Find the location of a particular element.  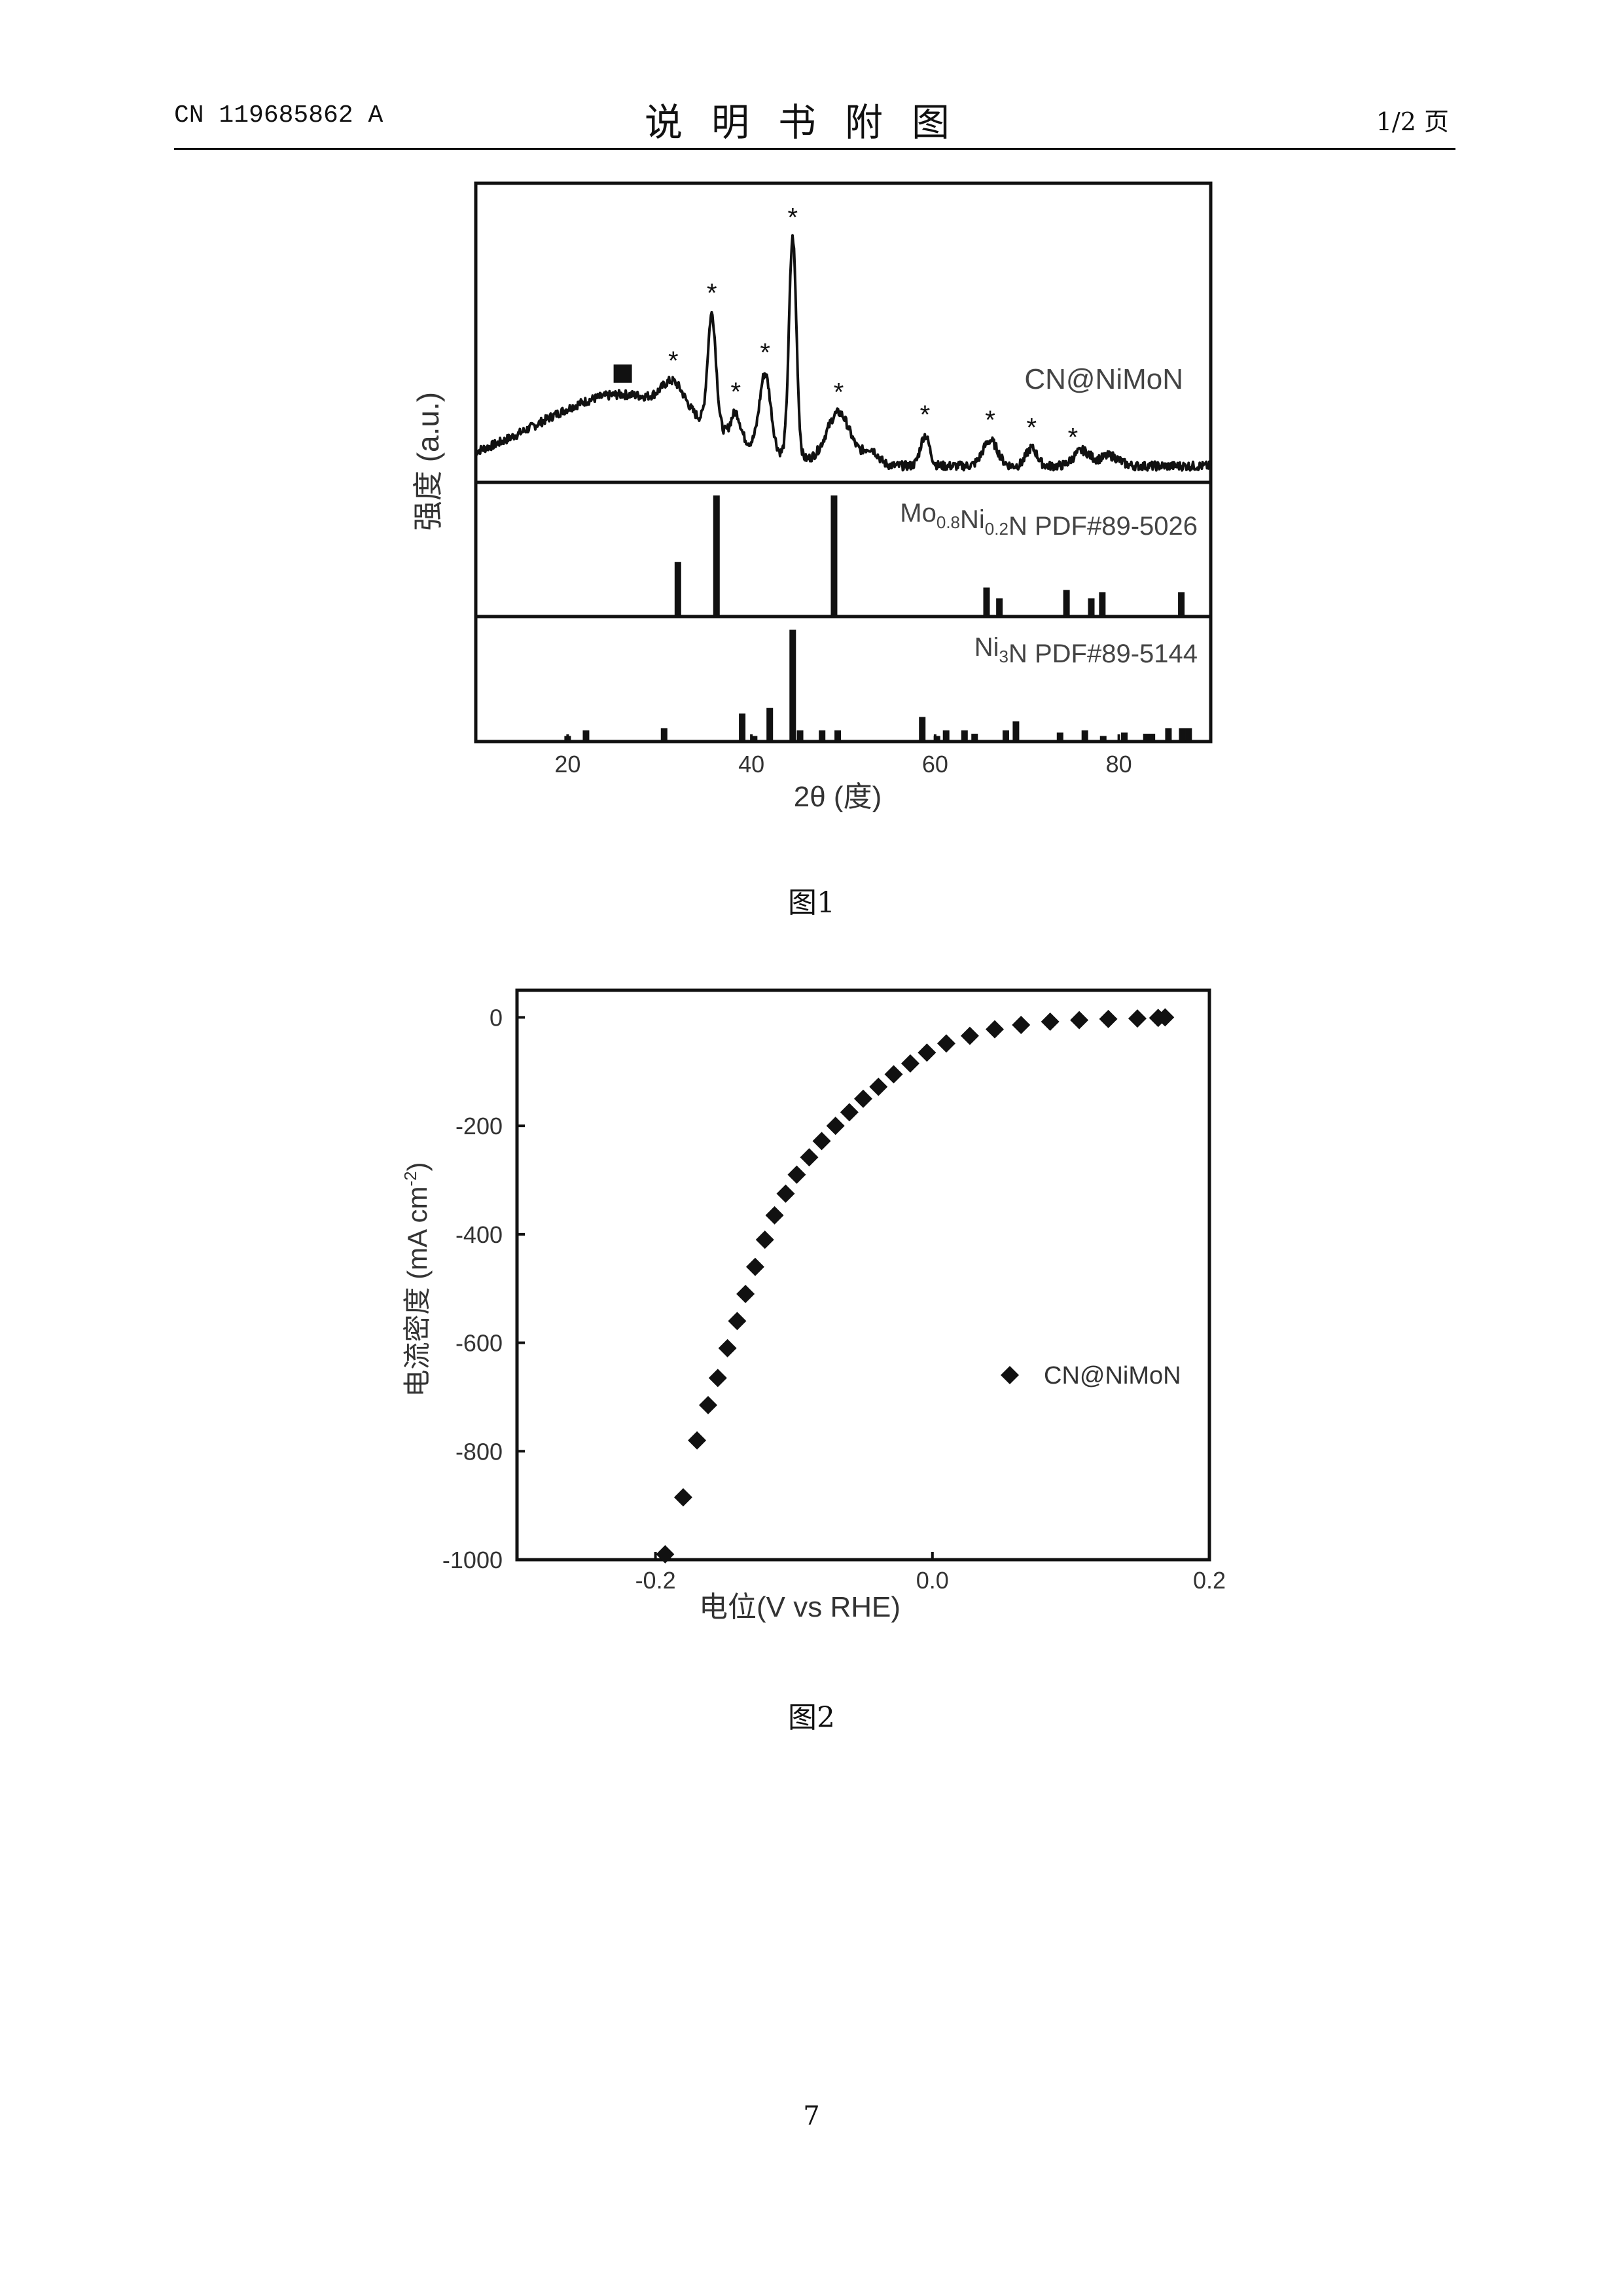

fig2-ytick-label-2: -200 is located at coordinates (479, 1126).